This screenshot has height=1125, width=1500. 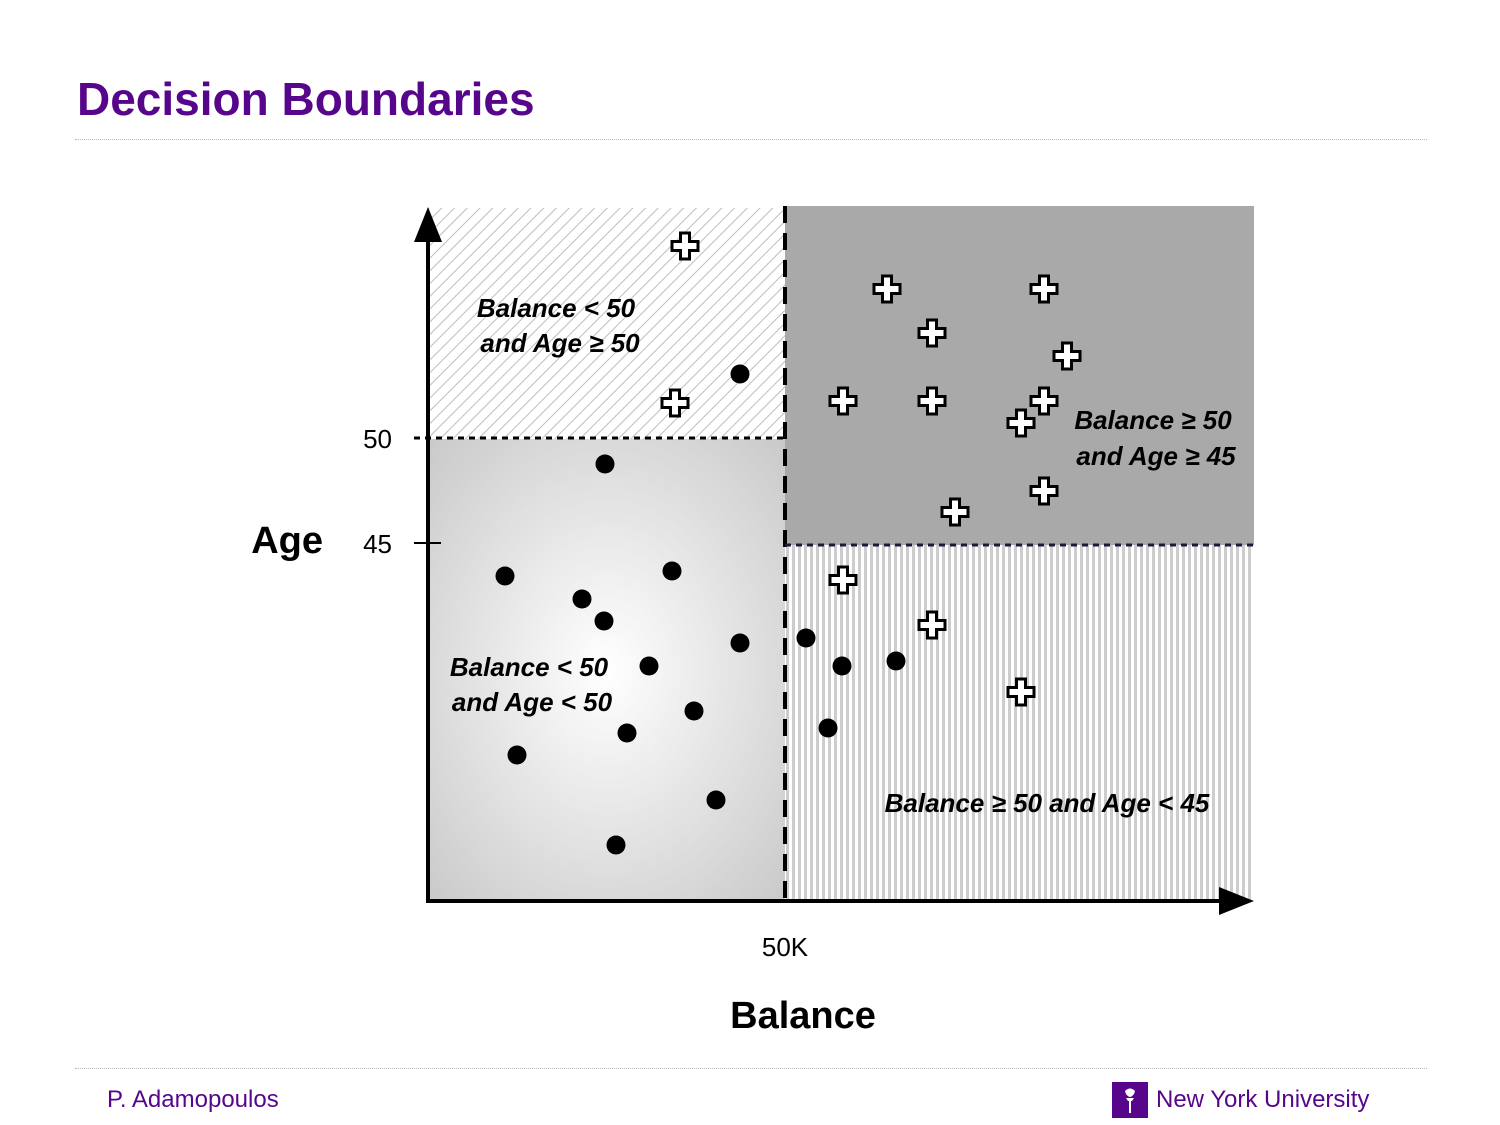 I want to click on region-label-top-right-line1: Balance ≥ 50, so click(x=1153, y=420).